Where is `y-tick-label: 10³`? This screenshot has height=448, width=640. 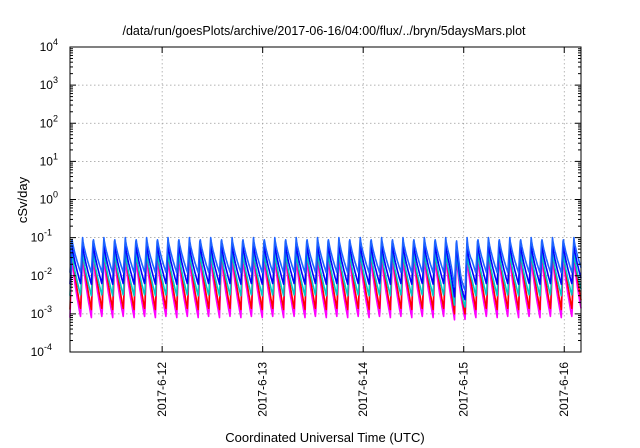 y-tick-label: 10³ is located at coordinates (49, 83).